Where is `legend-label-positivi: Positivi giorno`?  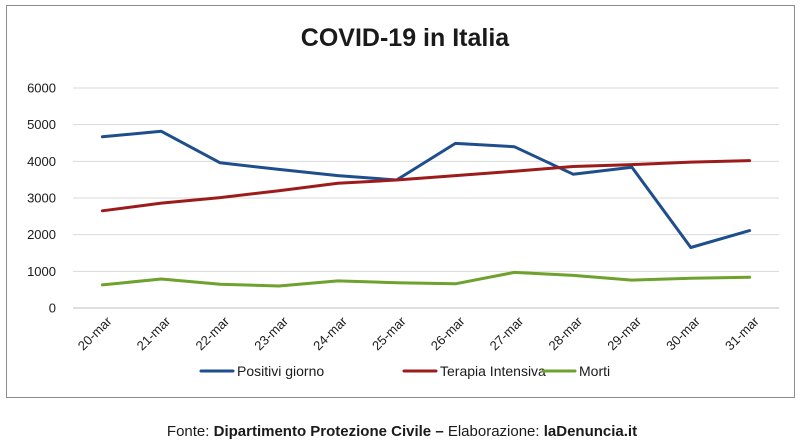 legend-label-positivi: Positivi giorno is located at coordinates (280, 371).